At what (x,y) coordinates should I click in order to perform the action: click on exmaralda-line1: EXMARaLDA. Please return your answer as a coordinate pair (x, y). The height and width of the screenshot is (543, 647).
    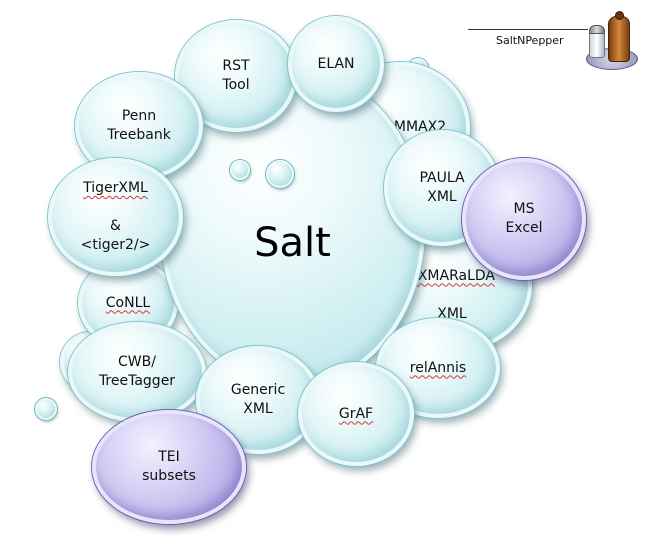
    Looking at the image, I should click on (451, 275).